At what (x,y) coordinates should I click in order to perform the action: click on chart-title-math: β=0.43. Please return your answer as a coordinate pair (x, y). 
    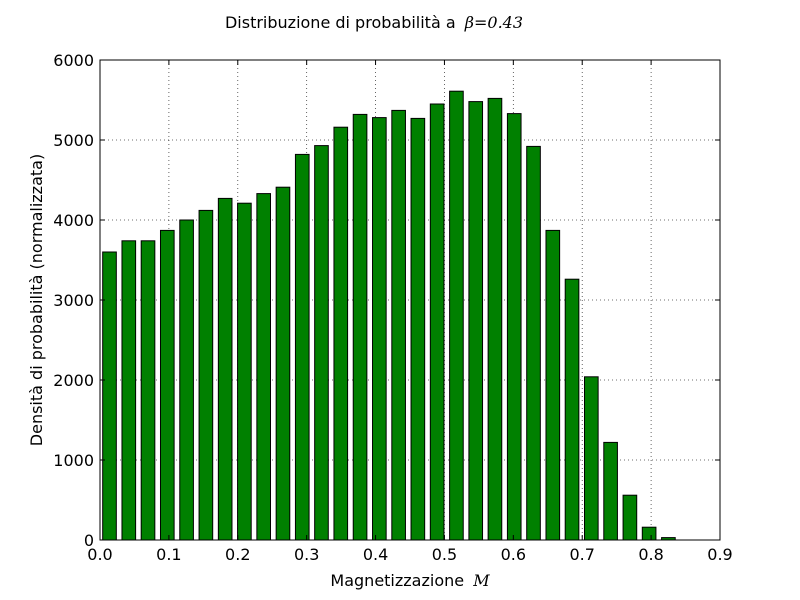
    Looking at the image, I should click on (493, 22).